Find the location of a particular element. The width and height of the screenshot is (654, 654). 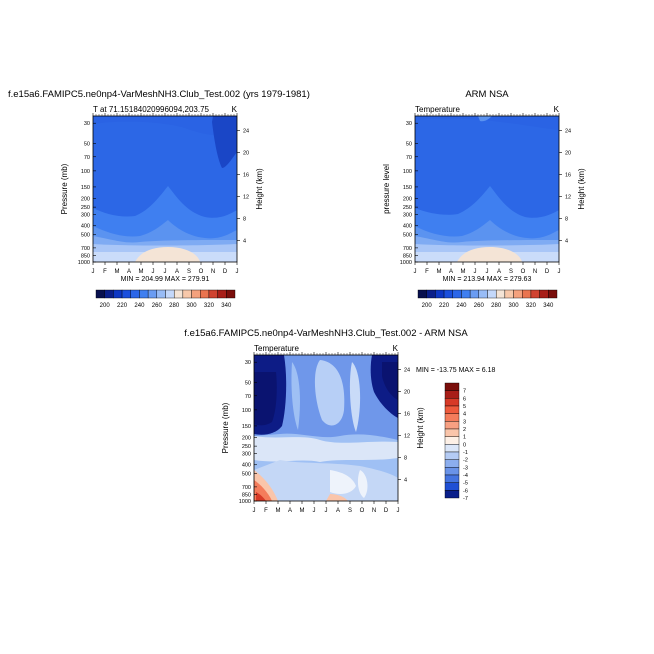

y-right-tick-label: 4 is located at coordinates (566, 242).